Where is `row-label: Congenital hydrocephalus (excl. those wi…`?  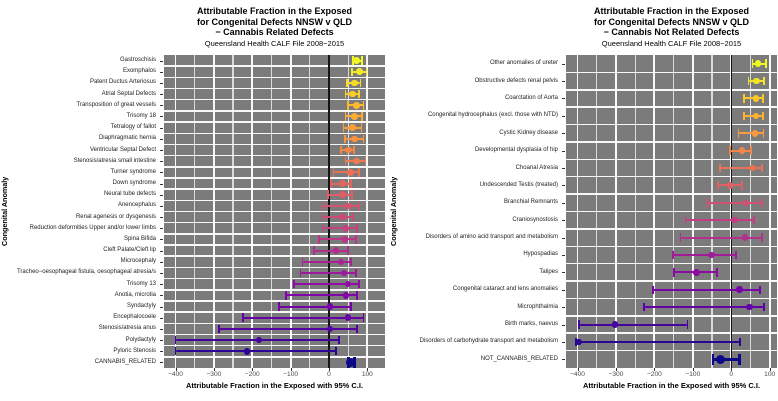
row-label: Congenital hydrocephalus (excl. those wi… is located at coordinates (492, 115).